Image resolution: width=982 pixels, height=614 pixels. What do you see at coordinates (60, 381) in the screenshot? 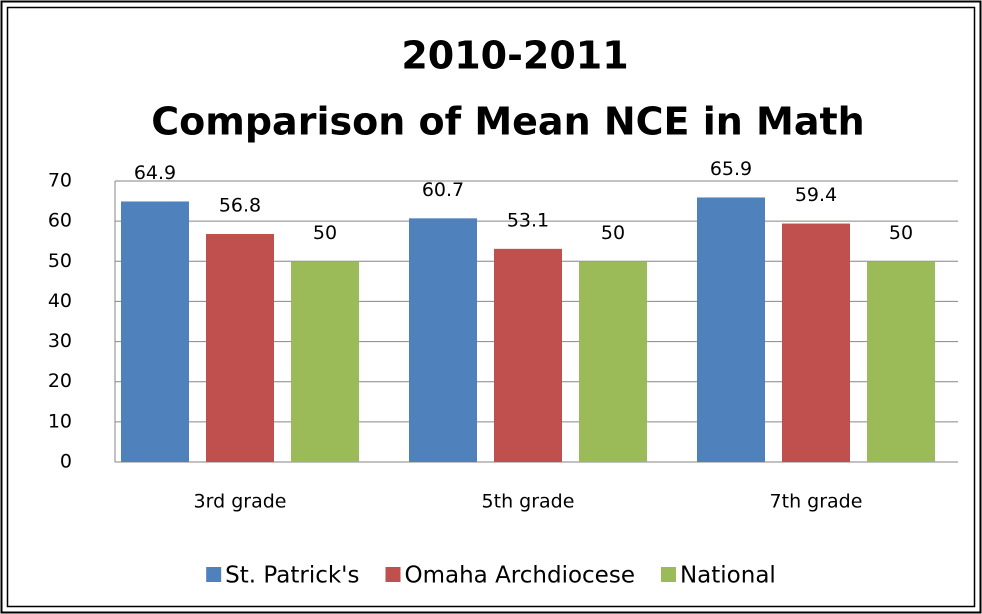
I see `y-tick-label: 20` at bounding box center [60, 381].